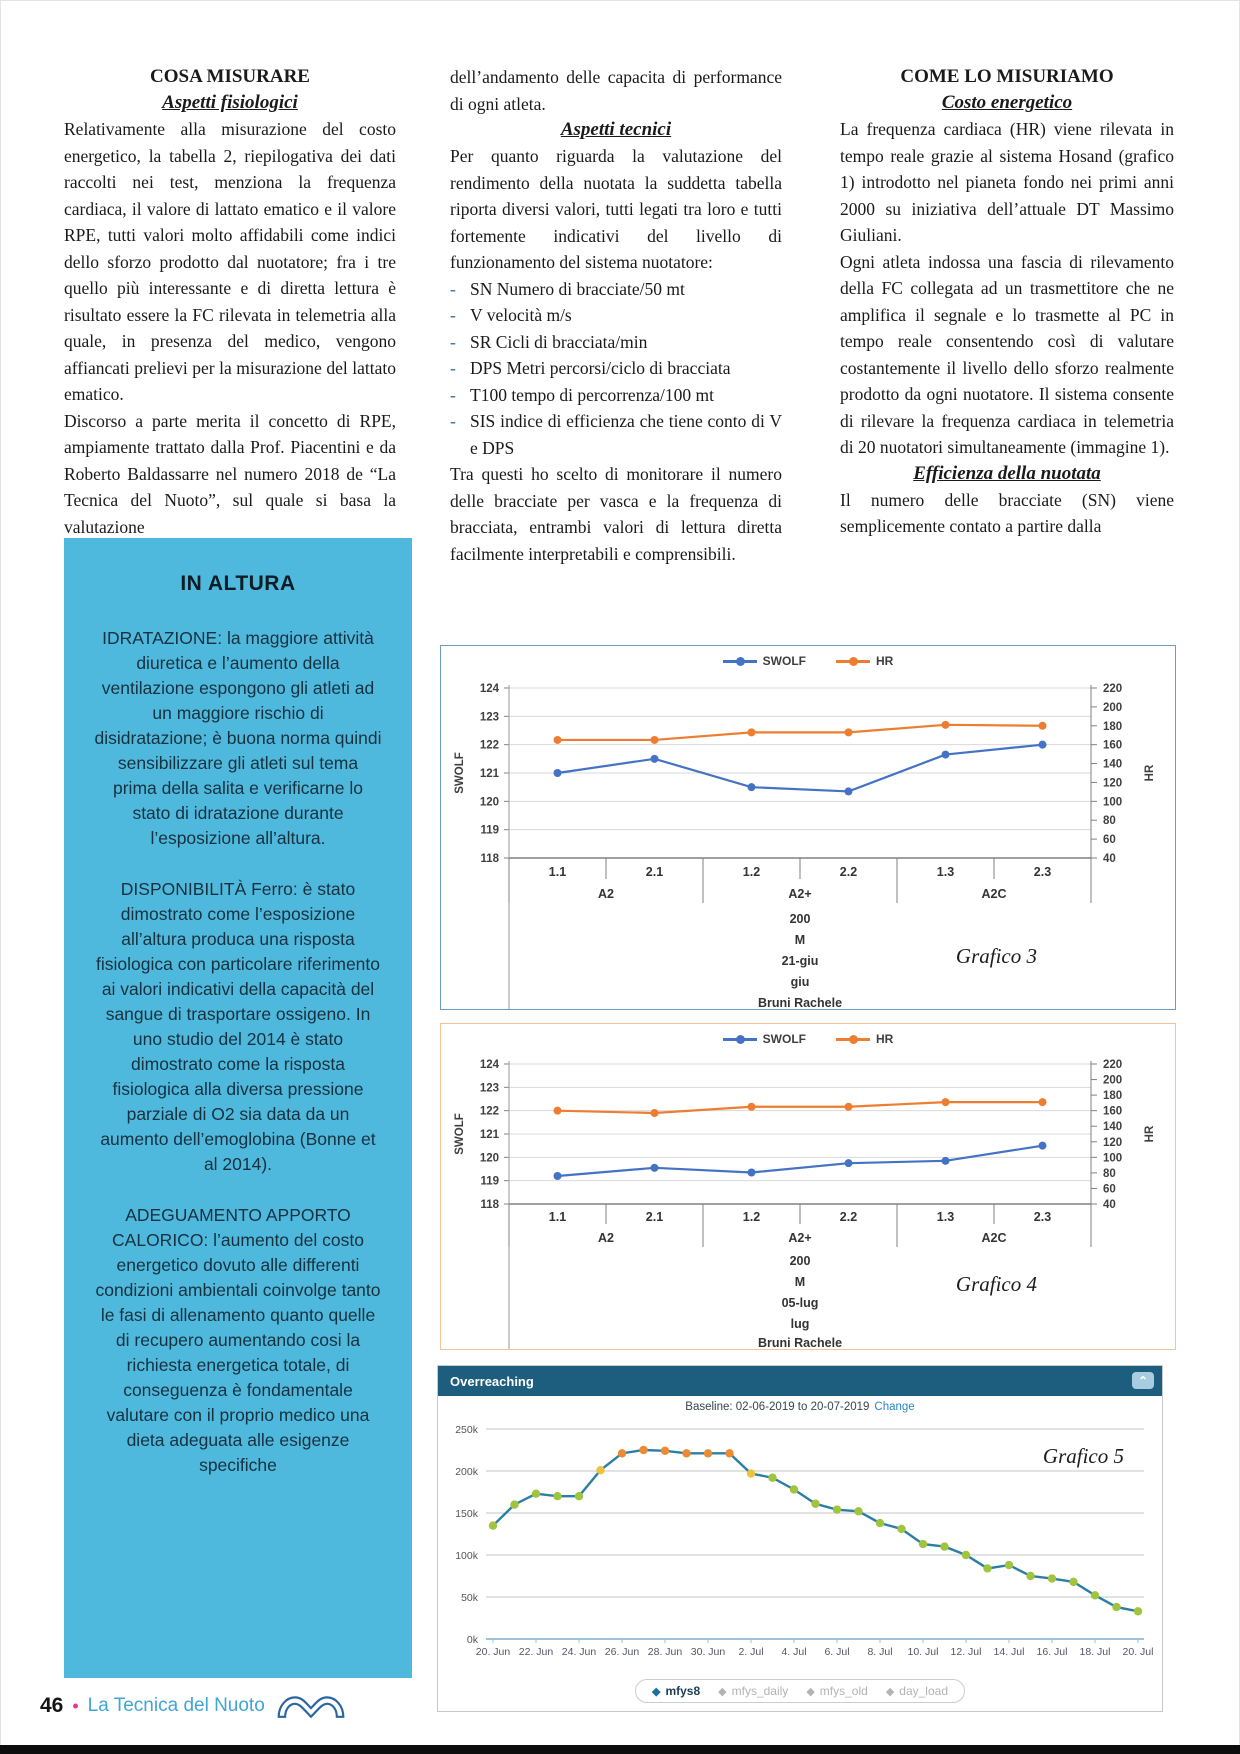 This screenshot has height=1754, width=1240. Describe the element at coordinates (489, 1112) in the screenshot. I see `svg-text: 122` at that location.